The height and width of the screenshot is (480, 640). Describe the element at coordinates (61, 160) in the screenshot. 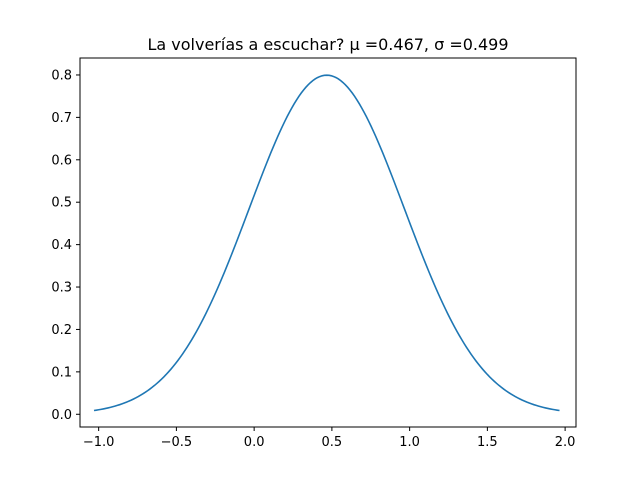

I see `y-tick-label: 0.6` at that location.